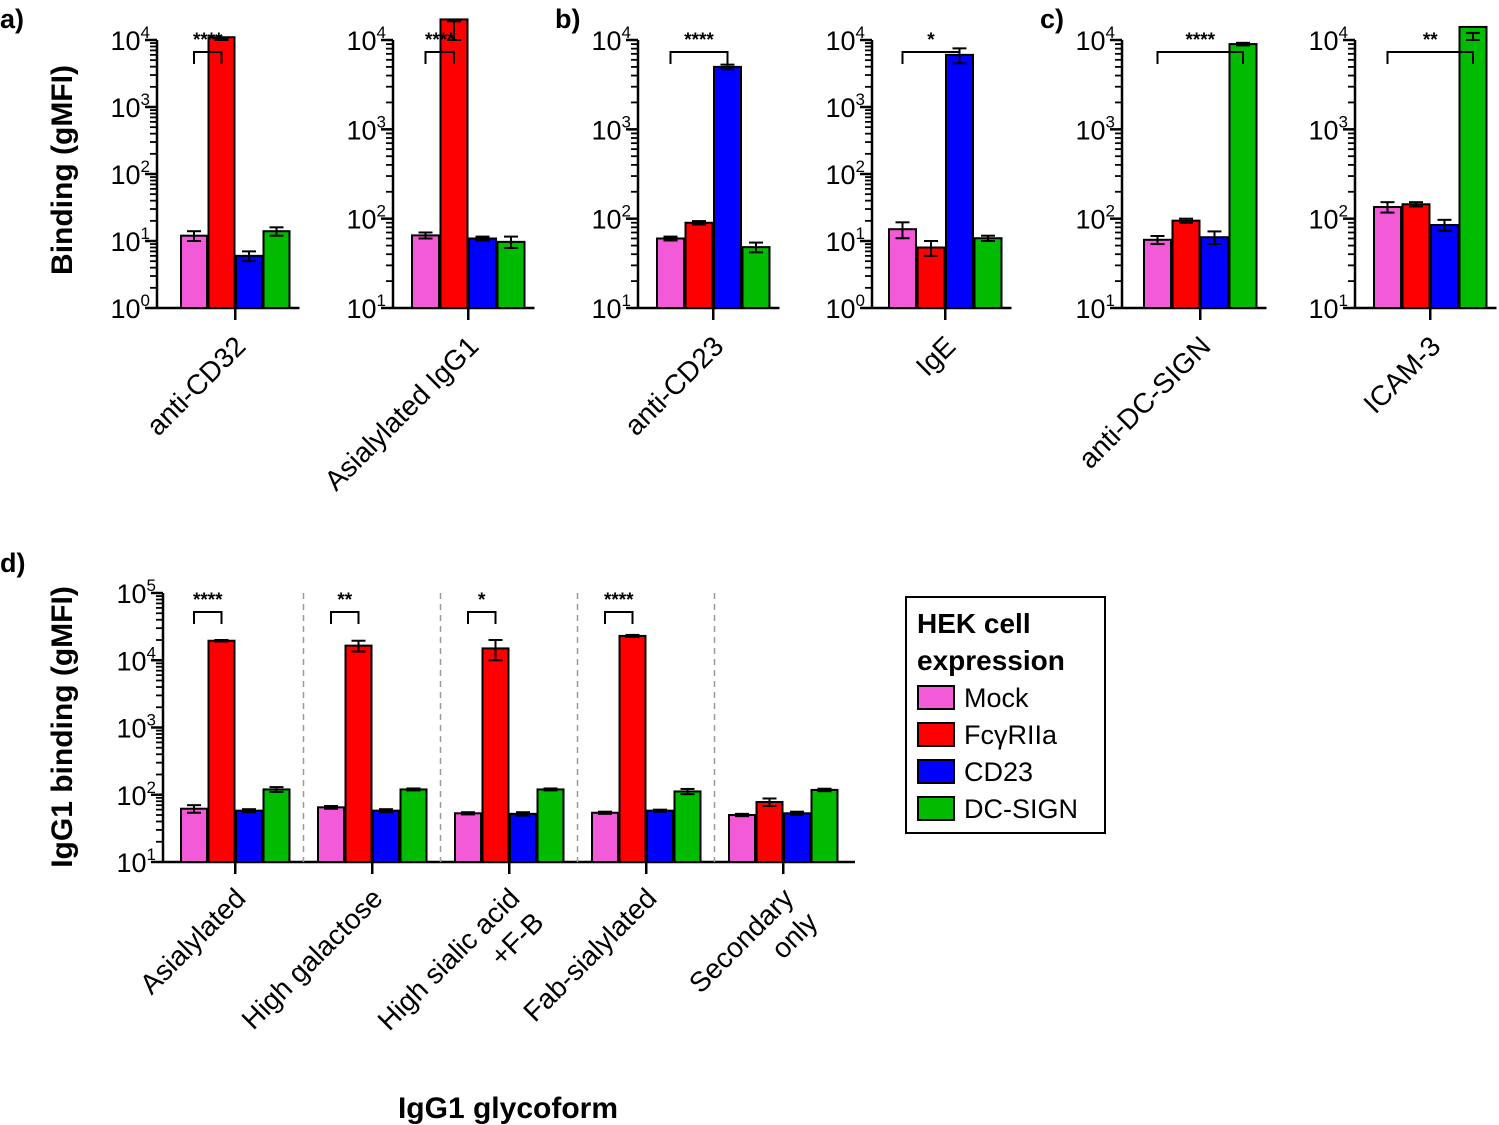 The image size is (1499, 1125). What do you see at coordinates (1011, 735) in the screenshot?
I see `legend-entry-label: FcγRIIa` at bounding box center [1011, 735].